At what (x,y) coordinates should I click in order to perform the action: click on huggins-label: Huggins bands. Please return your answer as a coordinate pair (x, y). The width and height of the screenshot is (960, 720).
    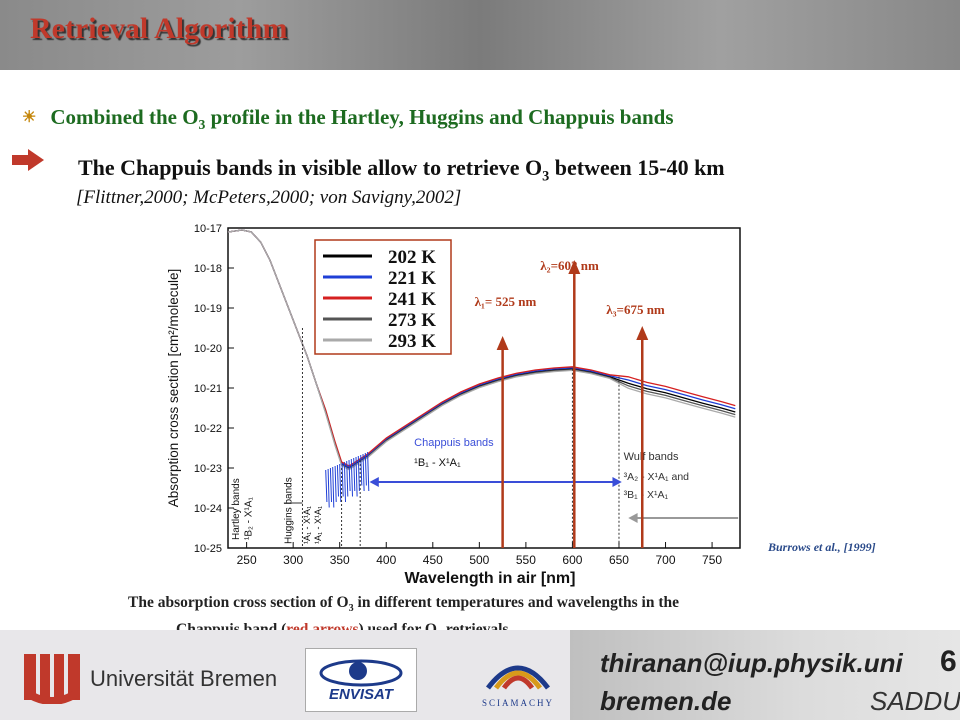
    Looking at the image, I should click on (288, 510).